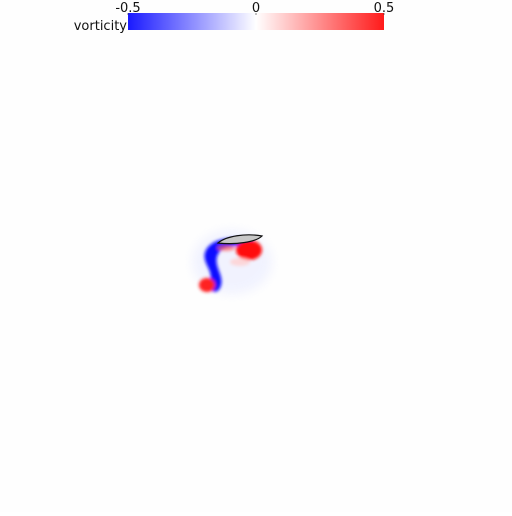  What do you see at coordinates (384, 8) in the screenshot?
I see `colorbar-tick-label: 0.5` at bounding box center [384, 8].